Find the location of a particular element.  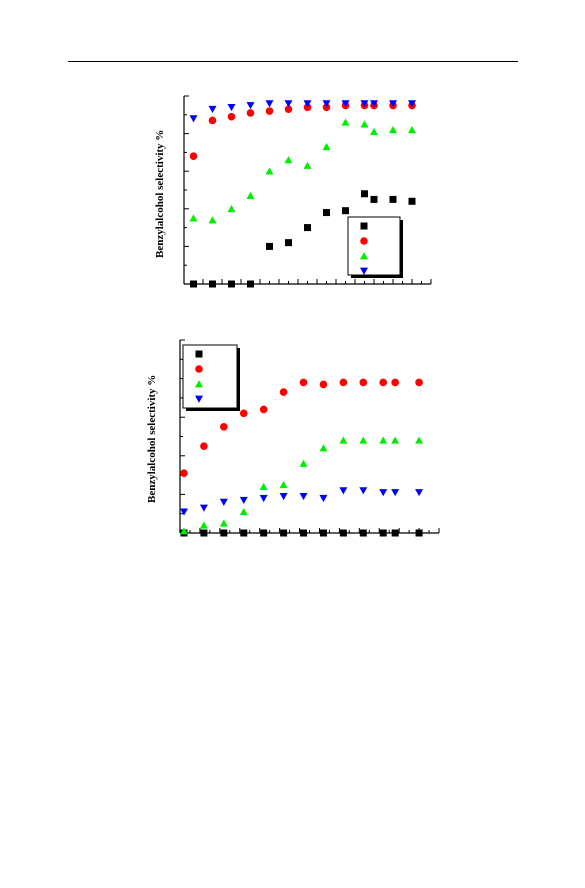

chart-top-axes is located at coordinates (307, 190).